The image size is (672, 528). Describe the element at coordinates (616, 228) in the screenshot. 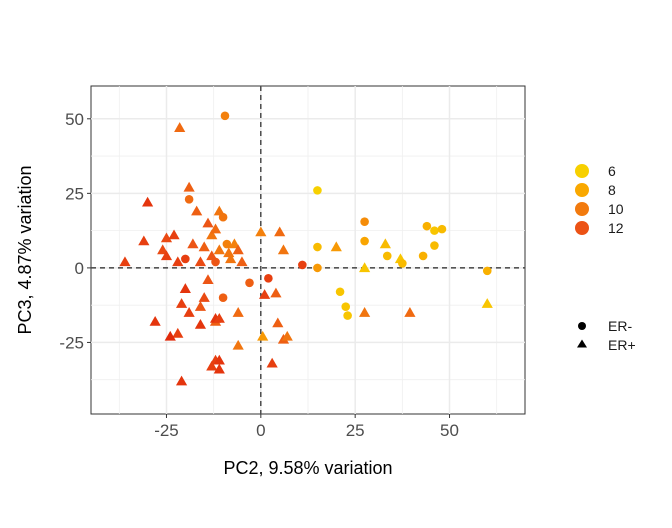

I see `legend-color-label-12: 12` at that location.